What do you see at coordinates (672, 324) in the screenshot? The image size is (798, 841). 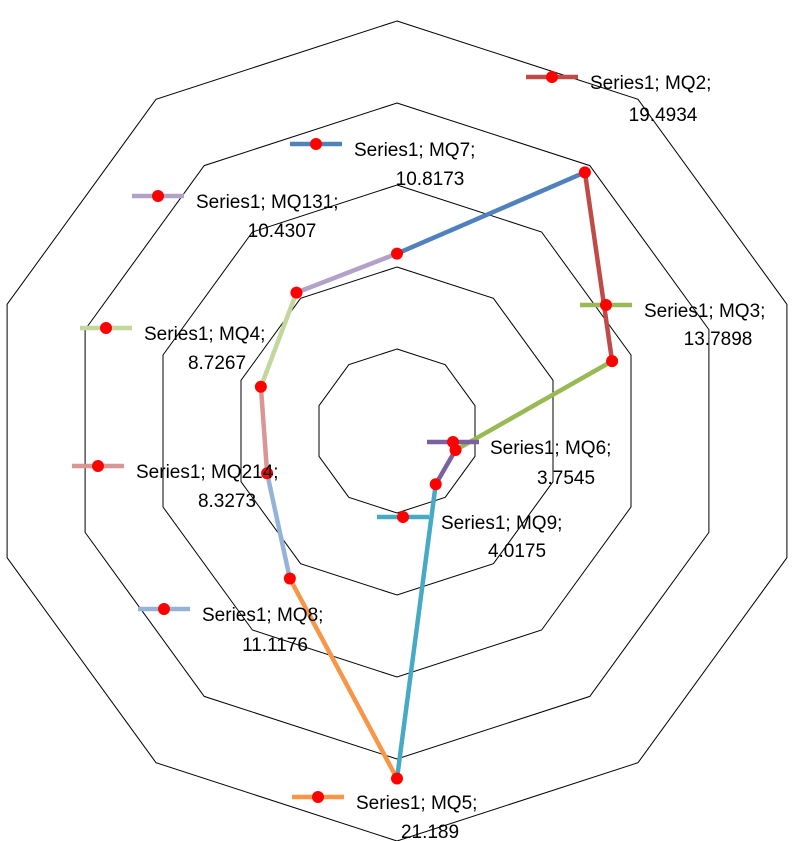 I see `data-label-mq3: Series1; MQ3; 13.7898` at bounding box center [672, 324].